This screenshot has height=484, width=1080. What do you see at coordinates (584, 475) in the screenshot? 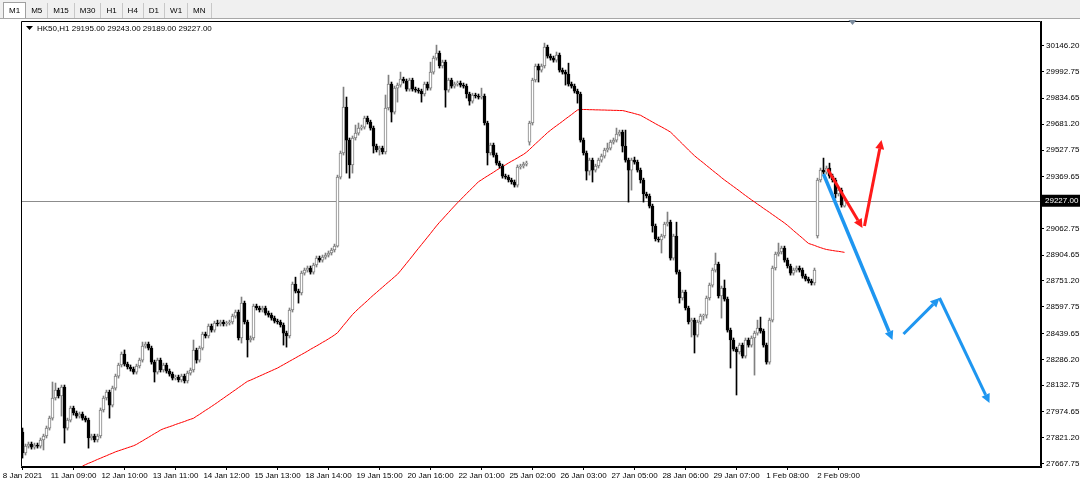
I see `x-tick-label: 26 Jan 03:00` at bounding box center [584, 475].